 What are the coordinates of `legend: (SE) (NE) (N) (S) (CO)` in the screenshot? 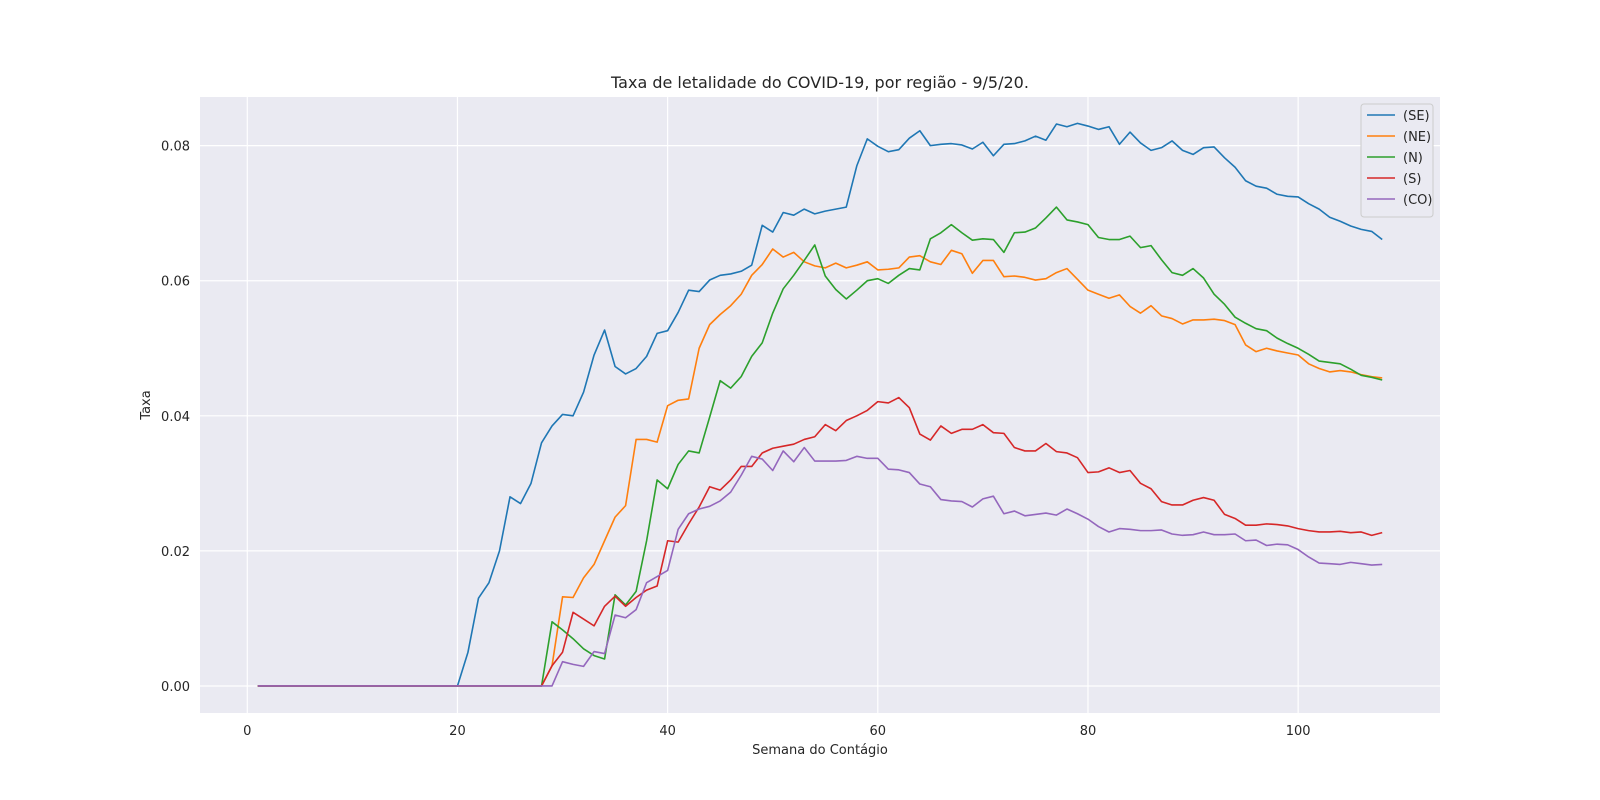 It's located at (1397, 160).